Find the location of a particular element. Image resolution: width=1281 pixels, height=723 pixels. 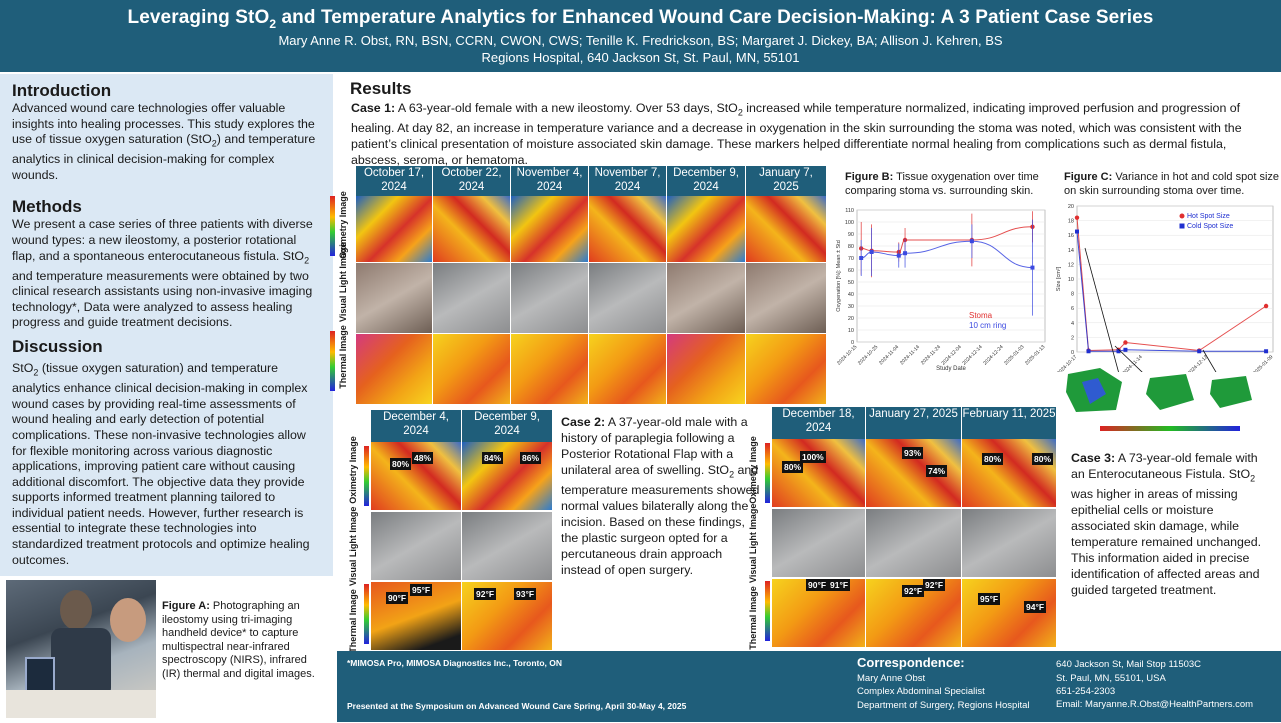

x-tick-label: 2024-10-25 is located at coordinates (868, 355).